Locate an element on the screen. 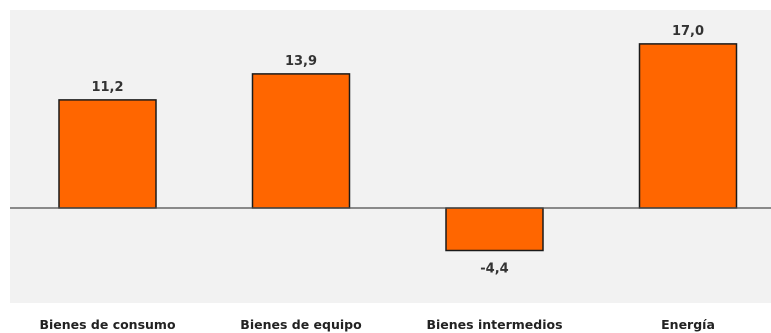  category-label-3: Bienes intermedios is located at coordinates (494, 324).